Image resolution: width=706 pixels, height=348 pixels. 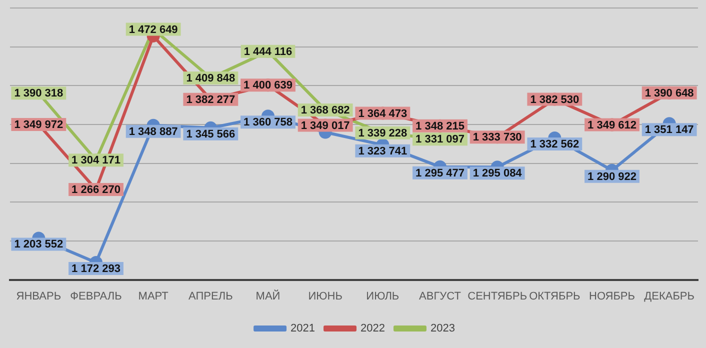 I want to click on data-label: 1 203 552, so click(x=39, y=244).